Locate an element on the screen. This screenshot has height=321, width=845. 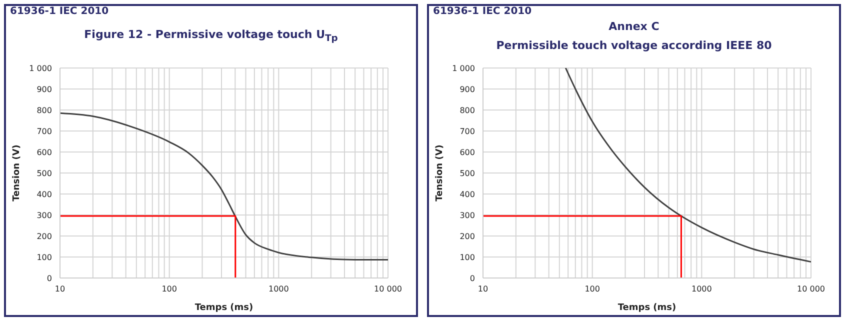
chart-subtitle: Permissible touch voltage according IEEE 80 is located at coordinates (634, 45).